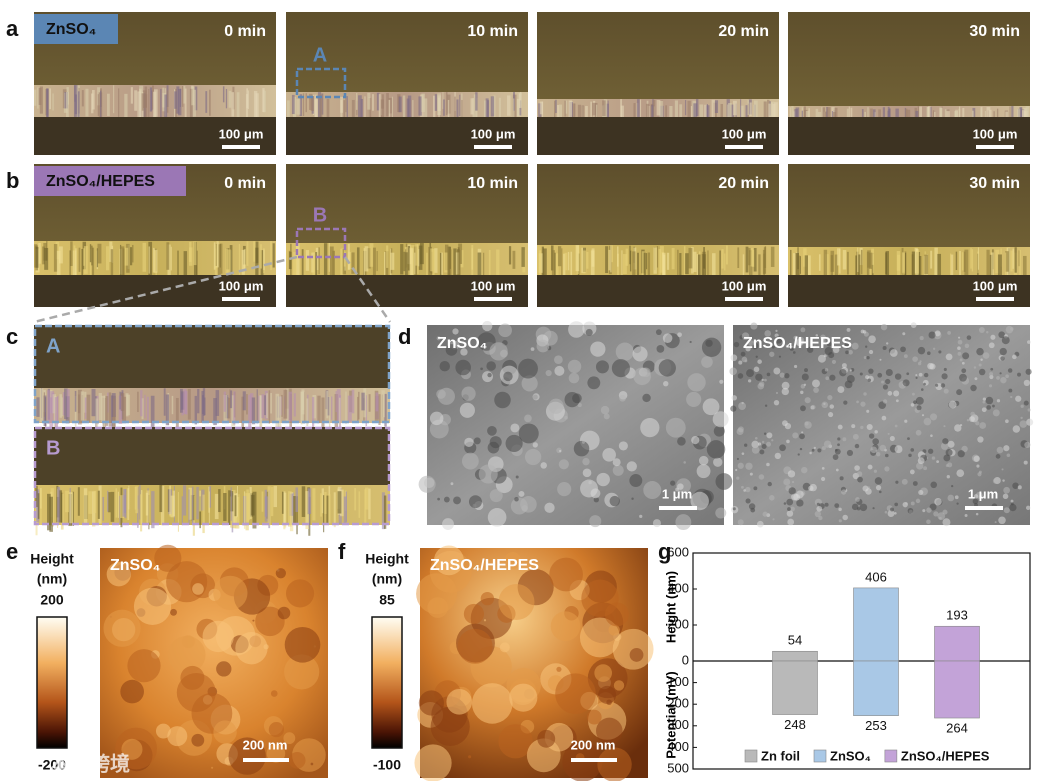  Describe the element at coordinates (241, 147) in the screenshot. I see `scale-bar` at that location.